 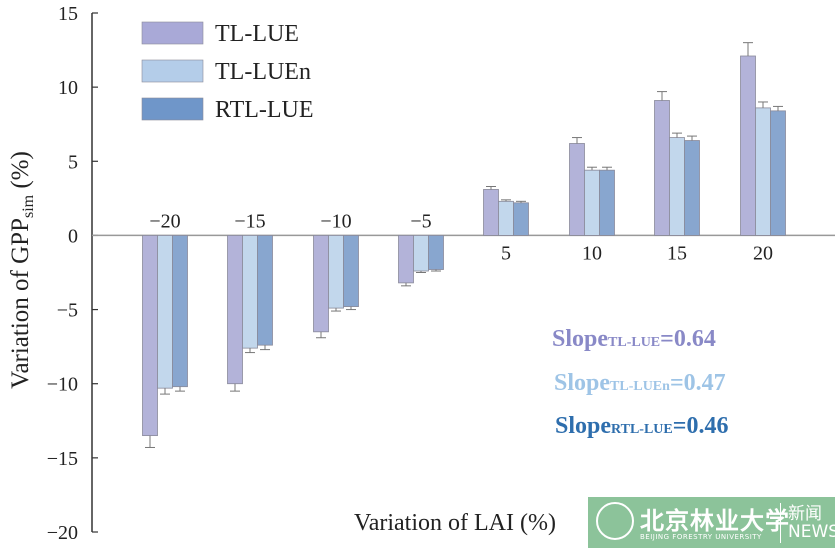 What do you see at coordinates (615, 521) in the screenshot?
I see `university-seal-icon` at bounding box center [615, 521].